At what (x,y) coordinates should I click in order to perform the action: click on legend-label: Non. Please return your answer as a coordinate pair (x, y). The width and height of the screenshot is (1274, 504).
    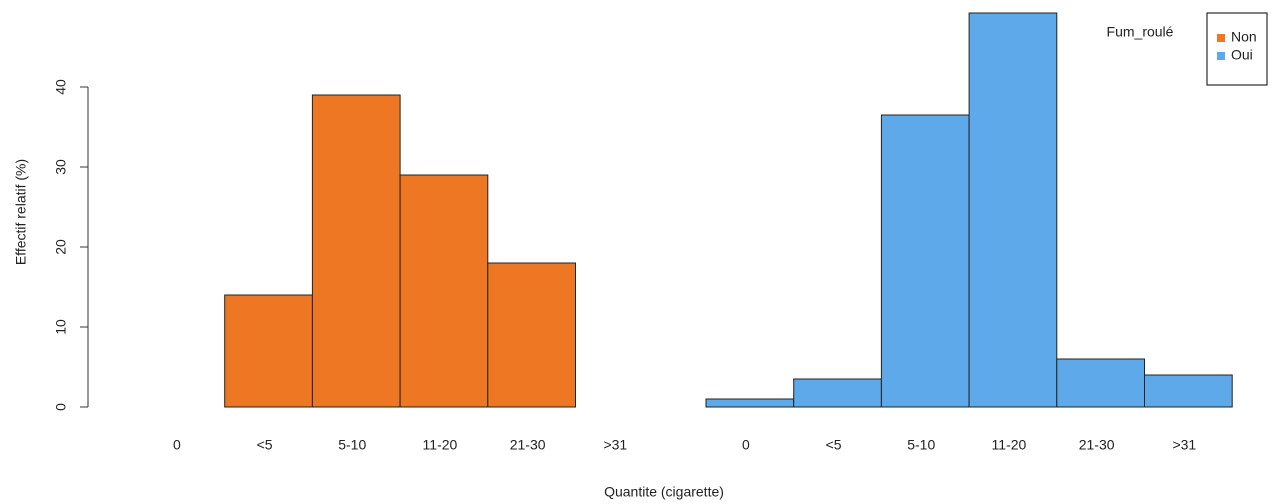
    Looking at the image, I should click on (1244, 37).